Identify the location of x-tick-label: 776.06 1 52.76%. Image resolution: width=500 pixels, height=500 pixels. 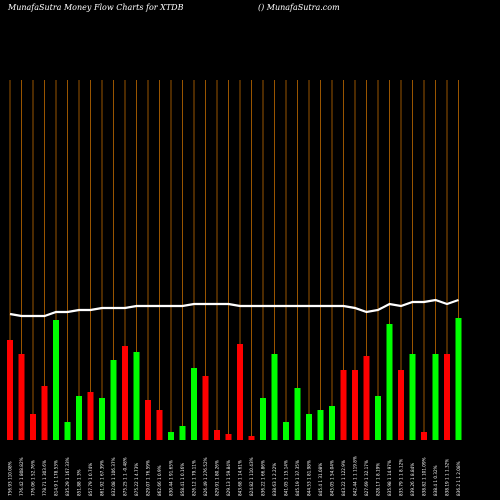
(33, 478).